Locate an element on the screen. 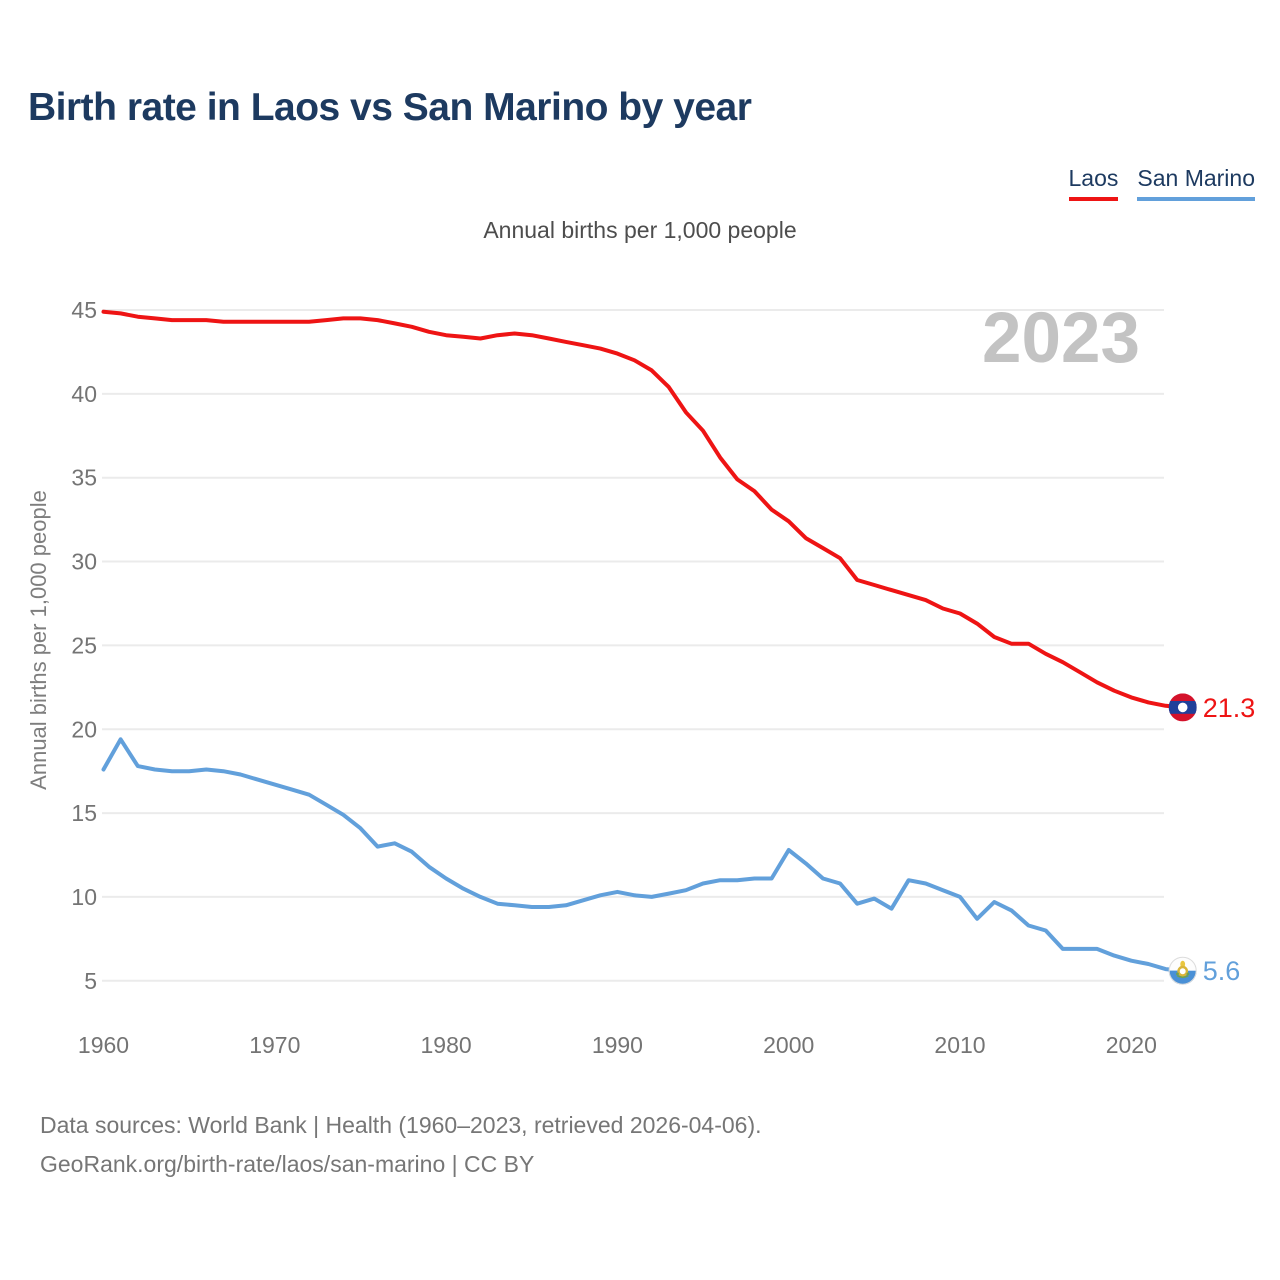 The height and width of the screenshot is (1280, 1280). x-tick-label: 2010 is located at coordinates (959, 1045).